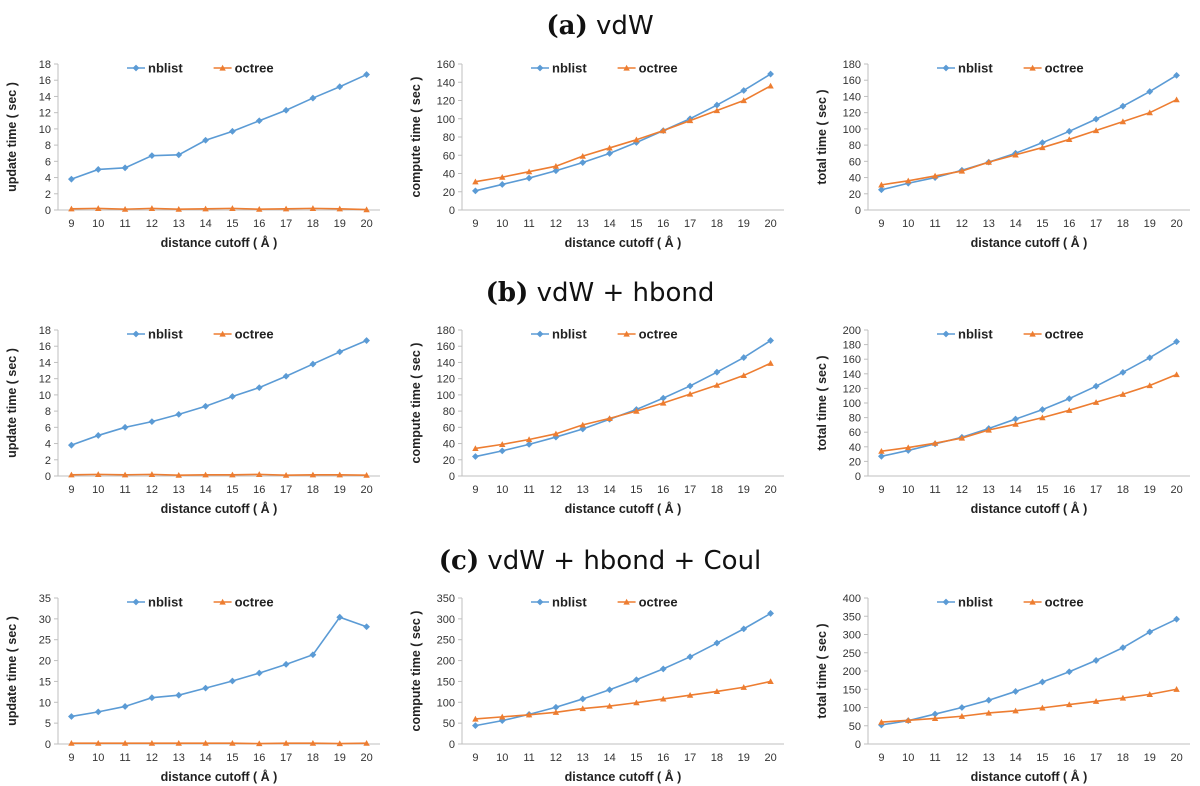 The image size is (1200, 786). Describe the element at coordinates (852, 375) in the screenshot. I see `y-tick-label: 140` at that location.